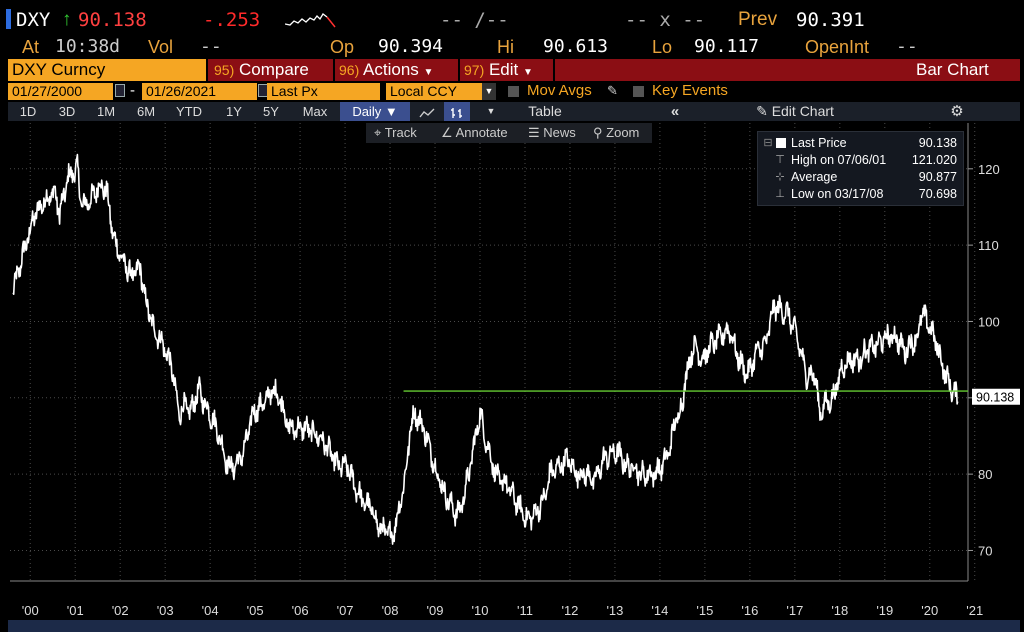 Image resolution: width=1024 pixels, height=632 pixels. What do you see at coordinates (427, 111) in the screenshot?
I see `line-chart-icon` at bounding box center [427, 111].